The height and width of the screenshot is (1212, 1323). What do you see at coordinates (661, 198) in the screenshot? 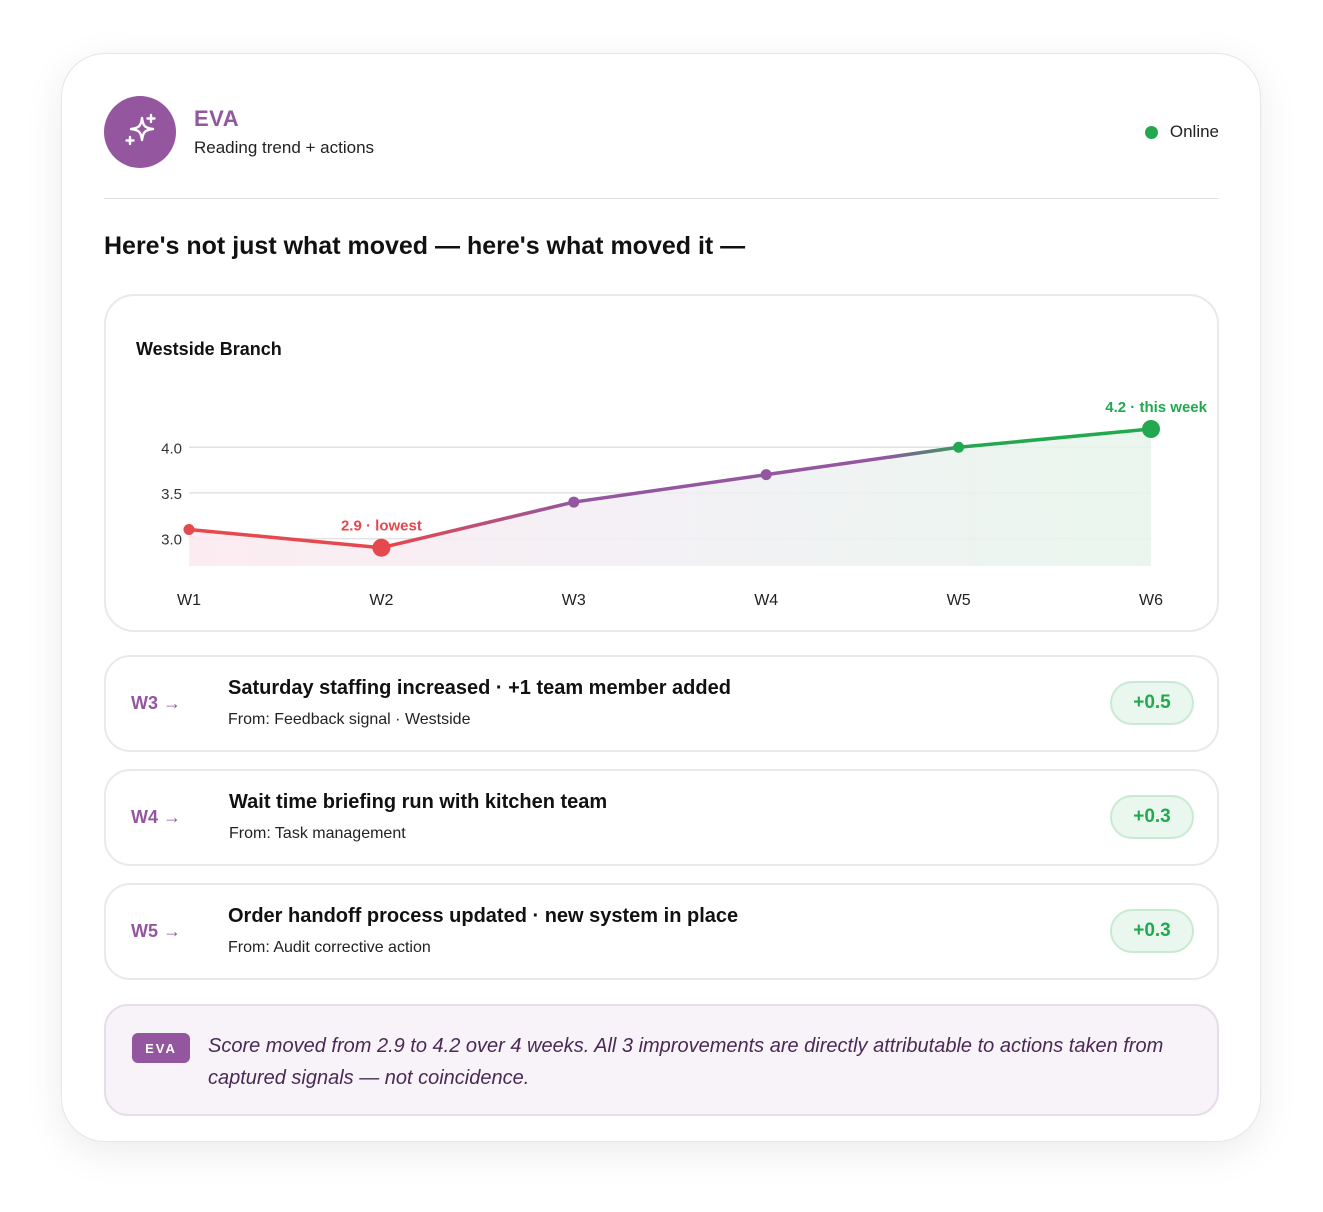
I see `header-divider` at bounding box center [661, 198].